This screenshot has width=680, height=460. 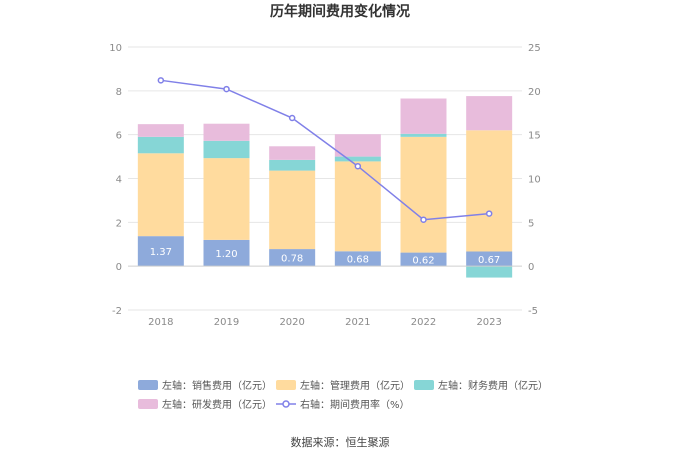 What do you see at coordinates (119, 136) in the screenshot?
I see `left-tick-label: 6` at bounding box center [119, 136].